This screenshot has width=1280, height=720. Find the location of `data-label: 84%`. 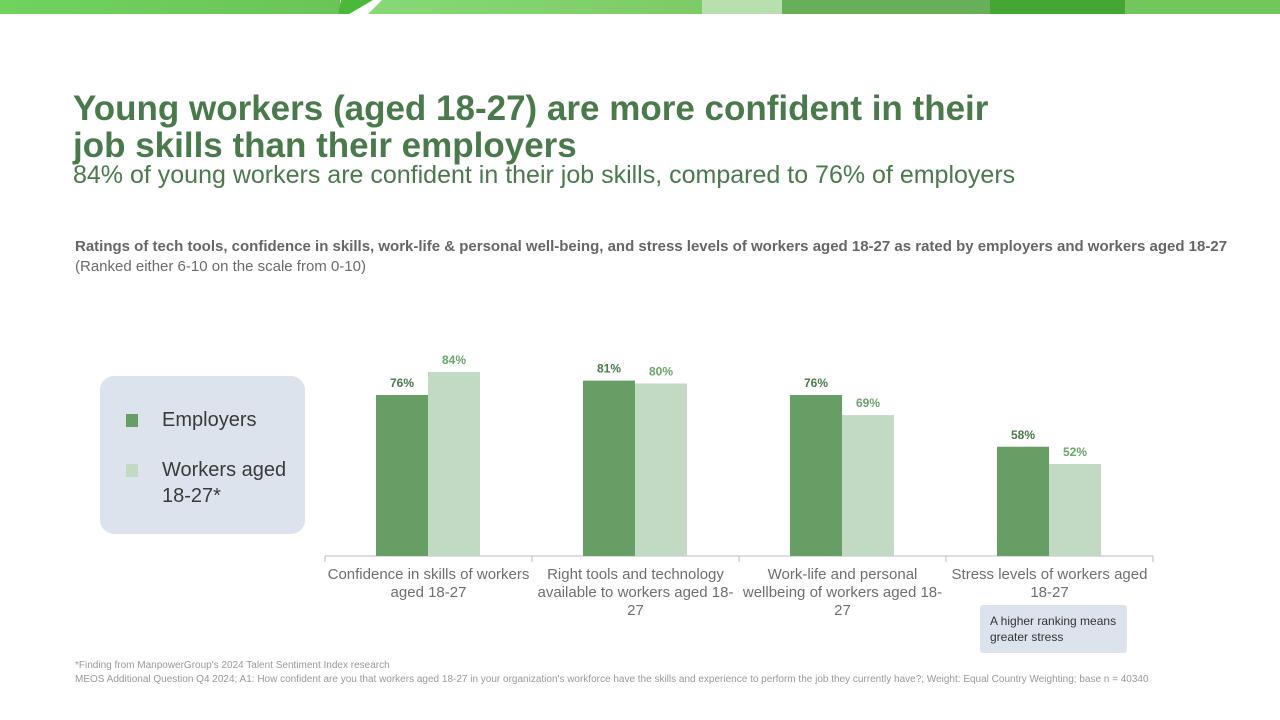

data-label: 84% is located at coordinates (454, 360).